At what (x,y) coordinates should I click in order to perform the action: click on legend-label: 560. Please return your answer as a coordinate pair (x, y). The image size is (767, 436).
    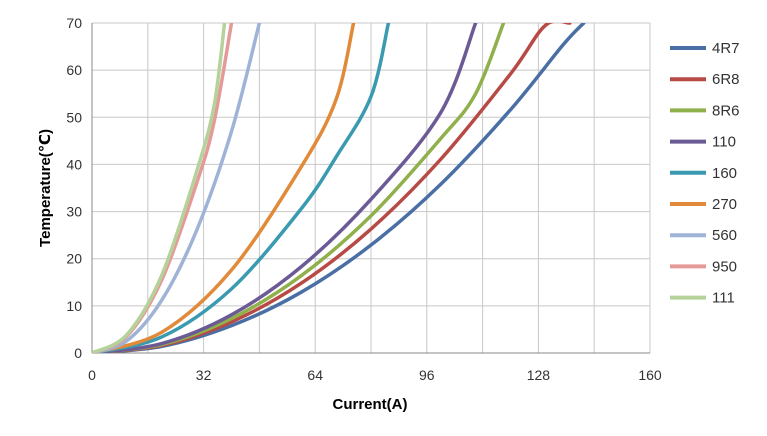
    Looking at the image, I should click on (724, 235).